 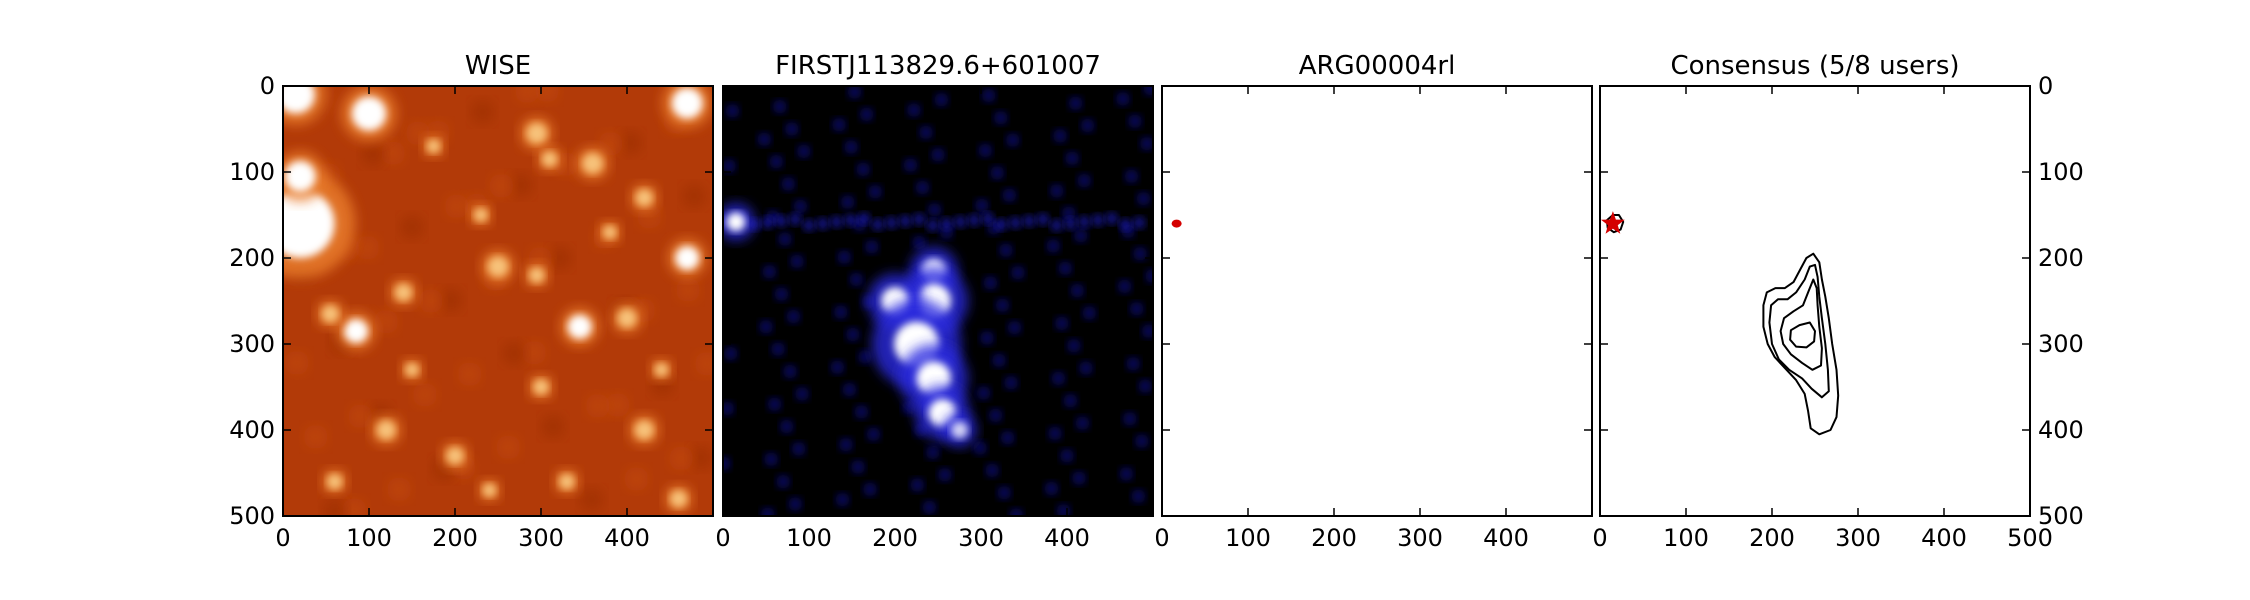 I want to click on y-tick-label: 0, so click(x=267, y=86).